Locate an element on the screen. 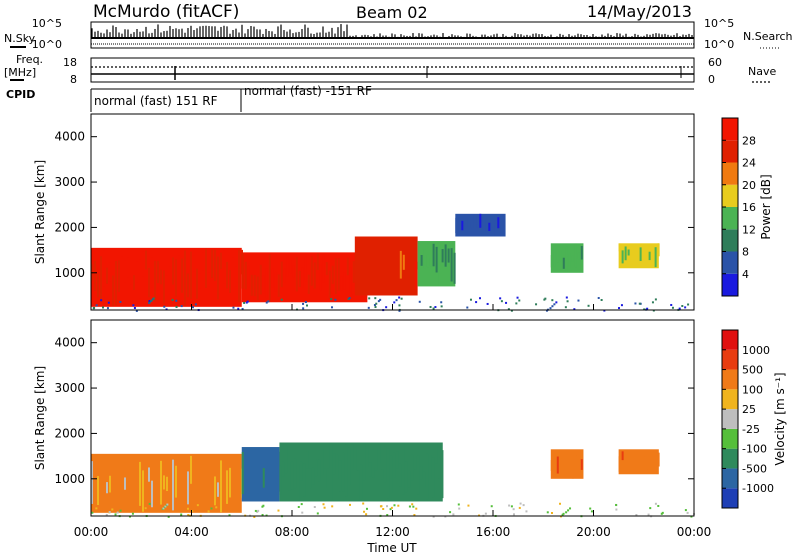  nsky-label: N.Sky is located at coordinates (20, 38).